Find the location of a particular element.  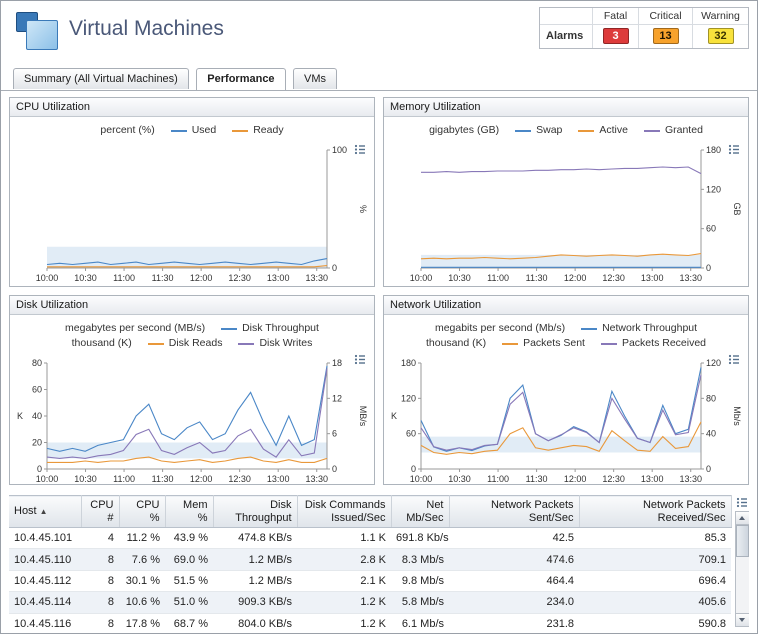

table-scrollbar is located at coordinates (741, 569).